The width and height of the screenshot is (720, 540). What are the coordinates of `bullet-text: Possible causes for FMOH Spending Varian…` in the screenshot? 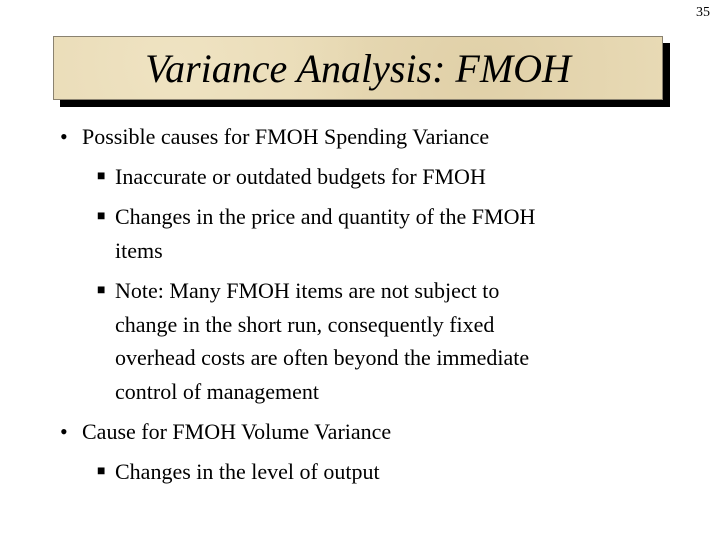 It's located at (286, 136).